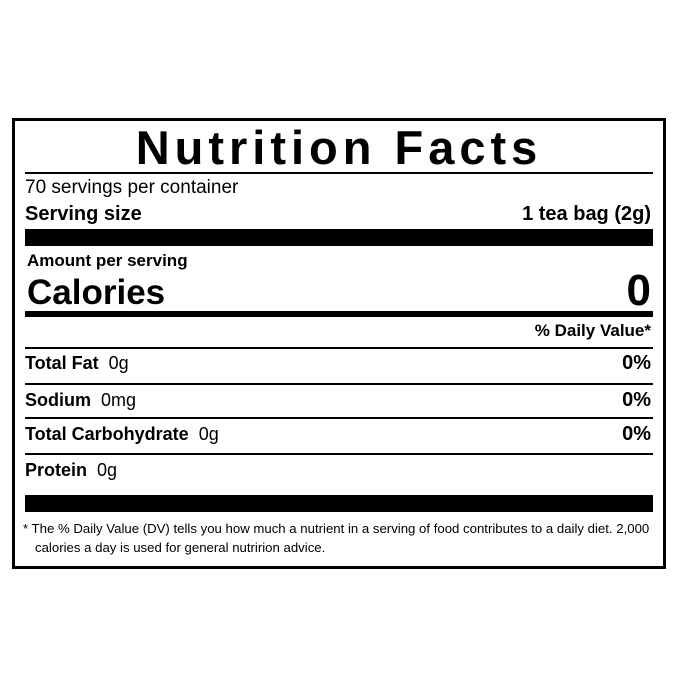  What do you see at coordinates (338, 434) in the screenshot?
I see `nutrient-row: Total Carbohydrate 0g 0%` at bounding box center [338, 434].